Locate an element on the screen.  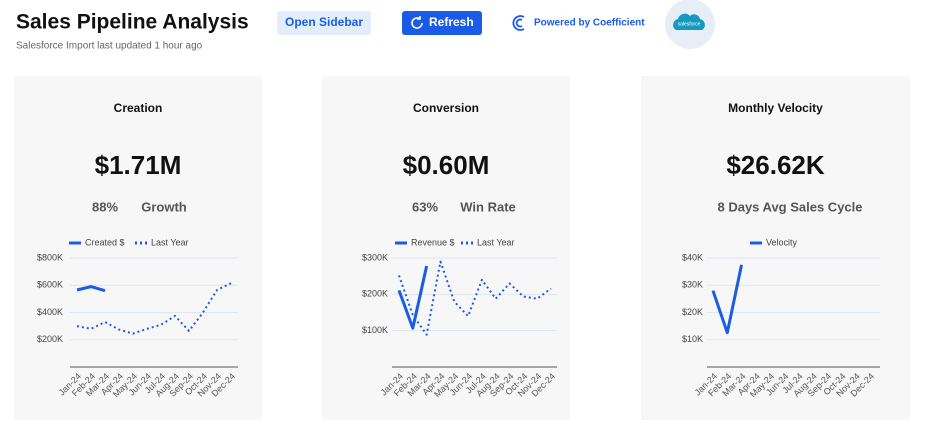
y-tick-label: $400K is located at coordinates (50, 312).